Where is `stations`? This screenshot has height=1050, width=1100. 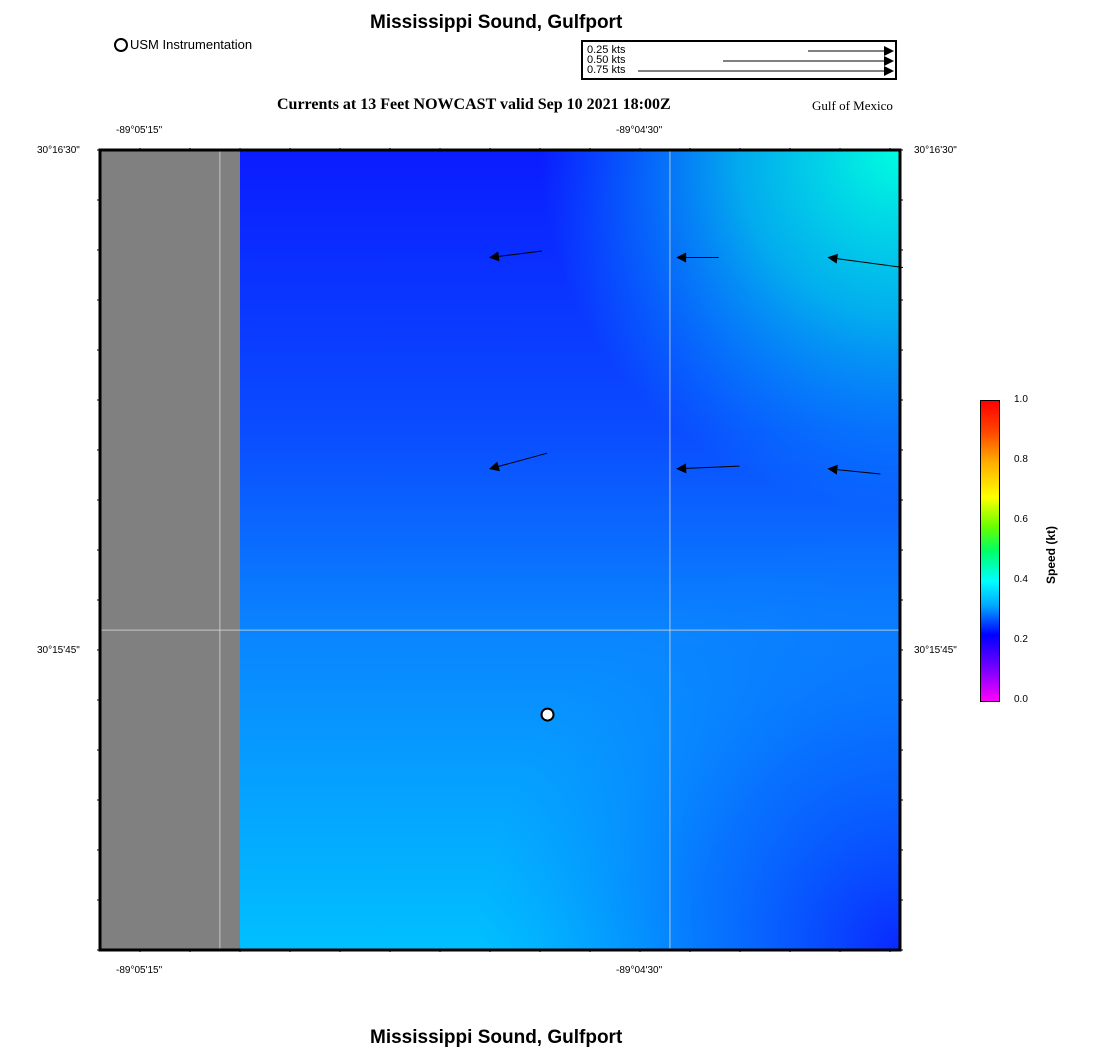 stations is located at coordinates (547, 714).